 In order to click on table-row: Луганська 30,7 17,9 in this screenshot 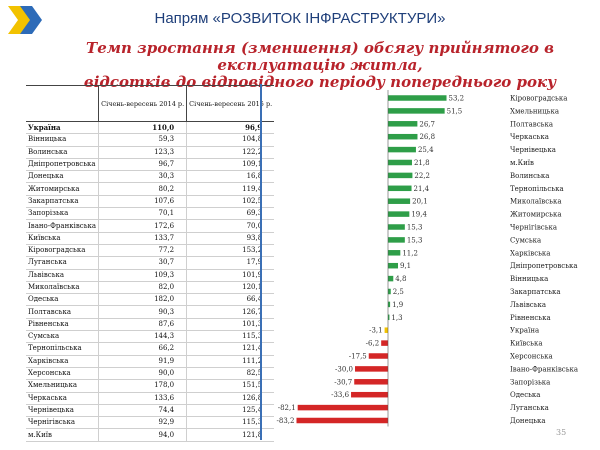, I will do `click(150, 263)`.